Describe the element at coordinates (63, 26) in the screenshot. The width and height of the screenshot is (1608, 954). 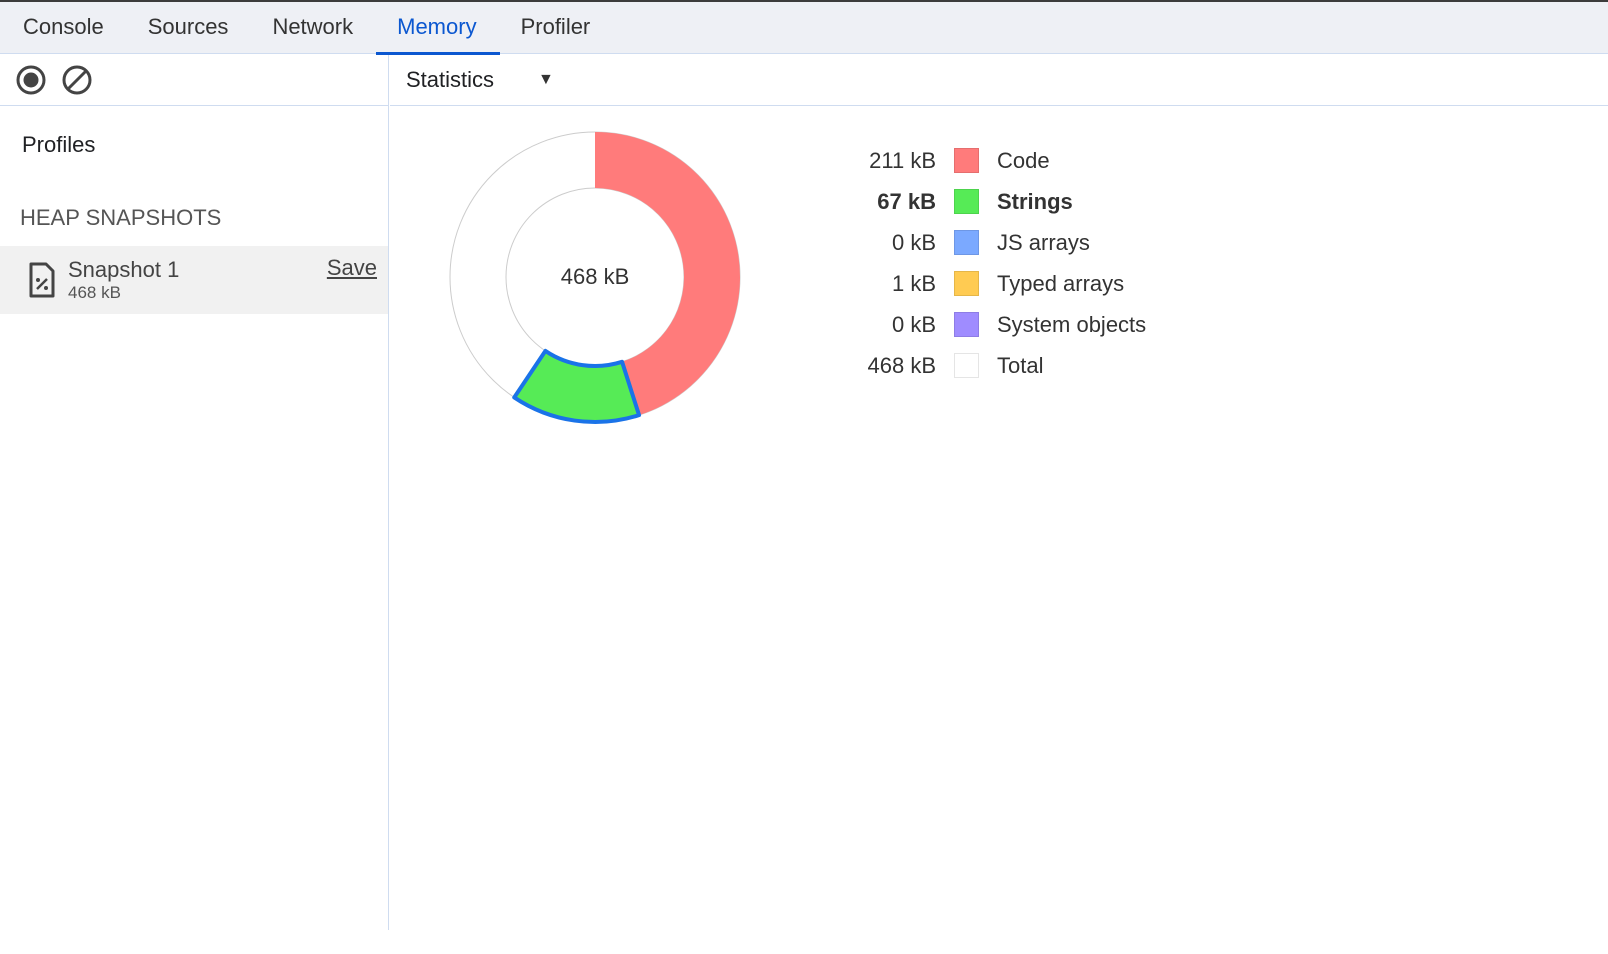
I see `tab-console: Console` at that location.